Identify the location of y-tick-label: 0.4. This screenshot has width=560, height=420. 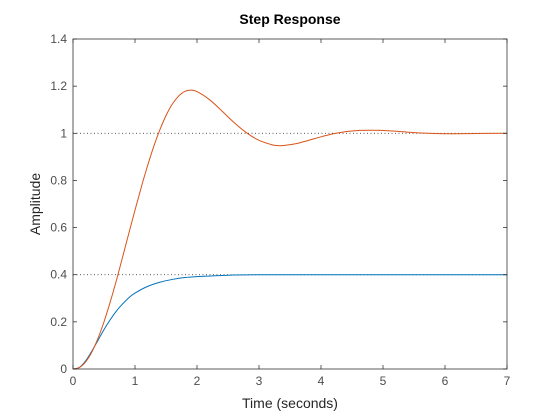
(58, 275).